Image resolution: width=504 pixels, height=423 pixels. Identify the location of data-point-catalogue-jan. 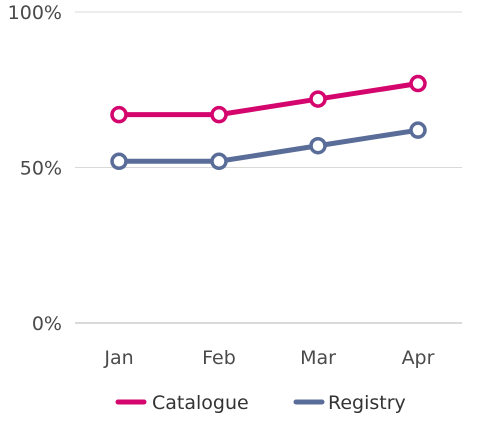
(119, 115).